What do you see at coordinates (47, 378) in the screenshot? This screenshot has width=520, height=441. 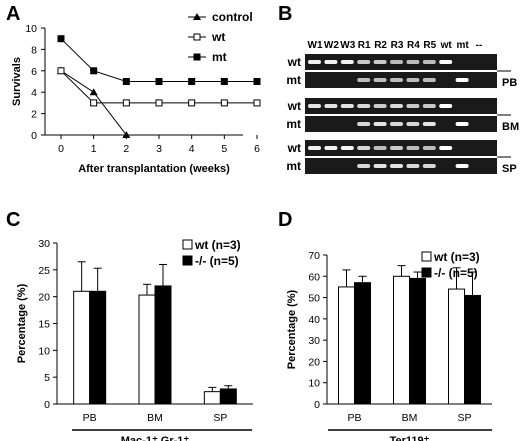 I see `y-tick-label: 5` at bounding box center [47, 378].